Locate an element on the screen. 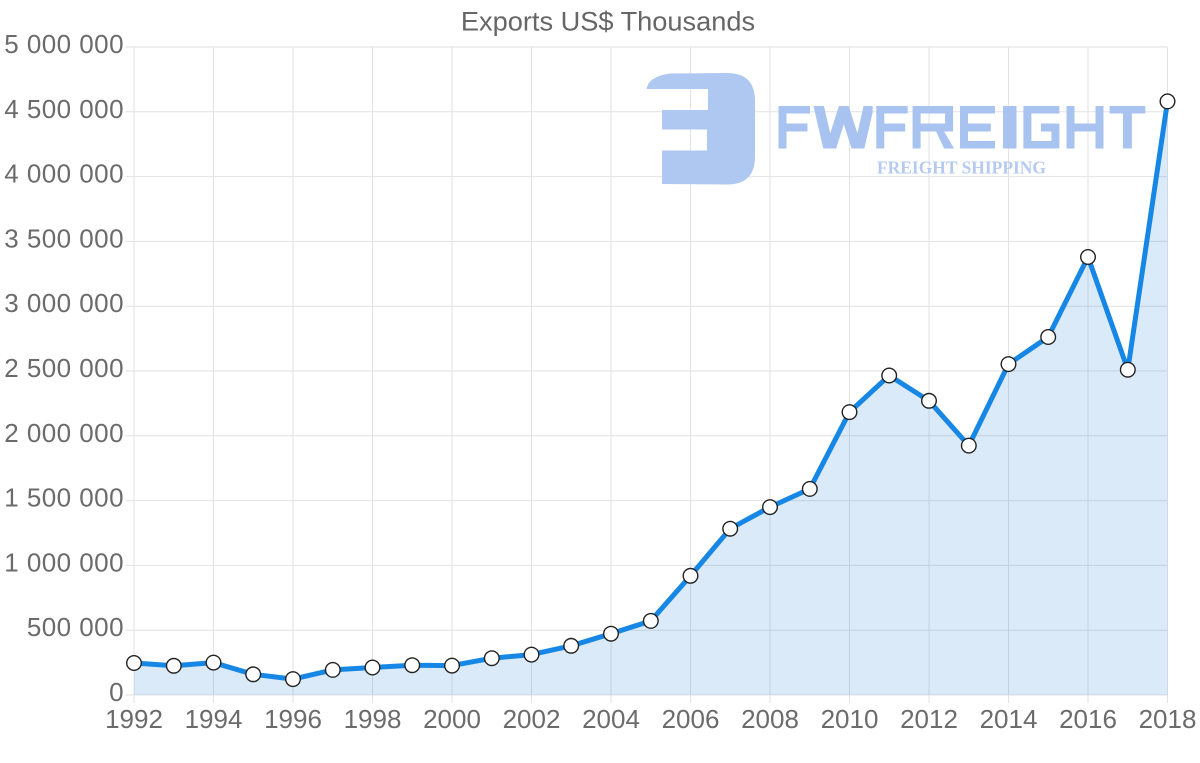  svg-text: 0 is located at coordinates (116, 692).